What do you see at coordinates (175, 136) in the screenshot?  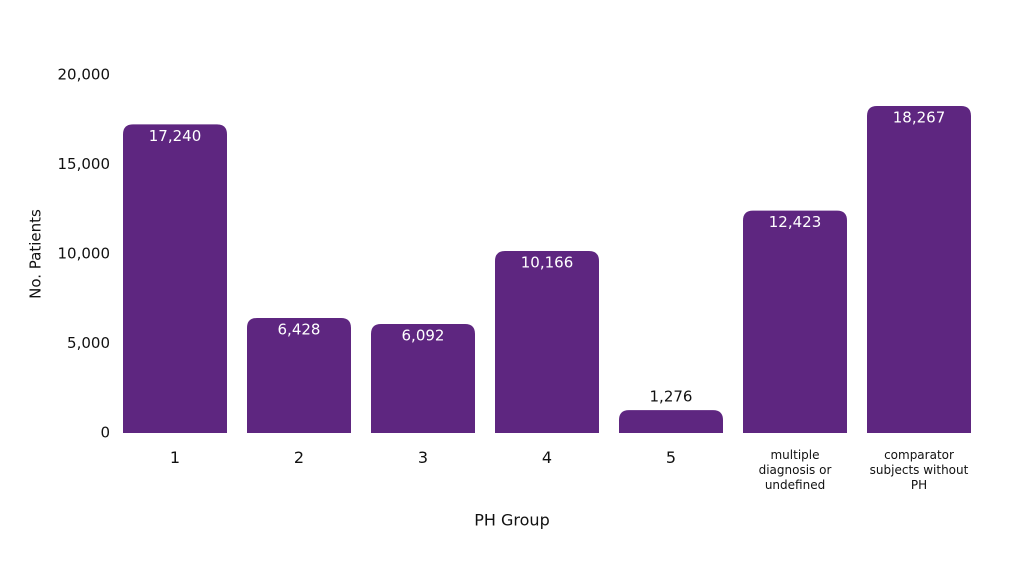 I see `value-label: 17,240` at bounding box center [175, 136].